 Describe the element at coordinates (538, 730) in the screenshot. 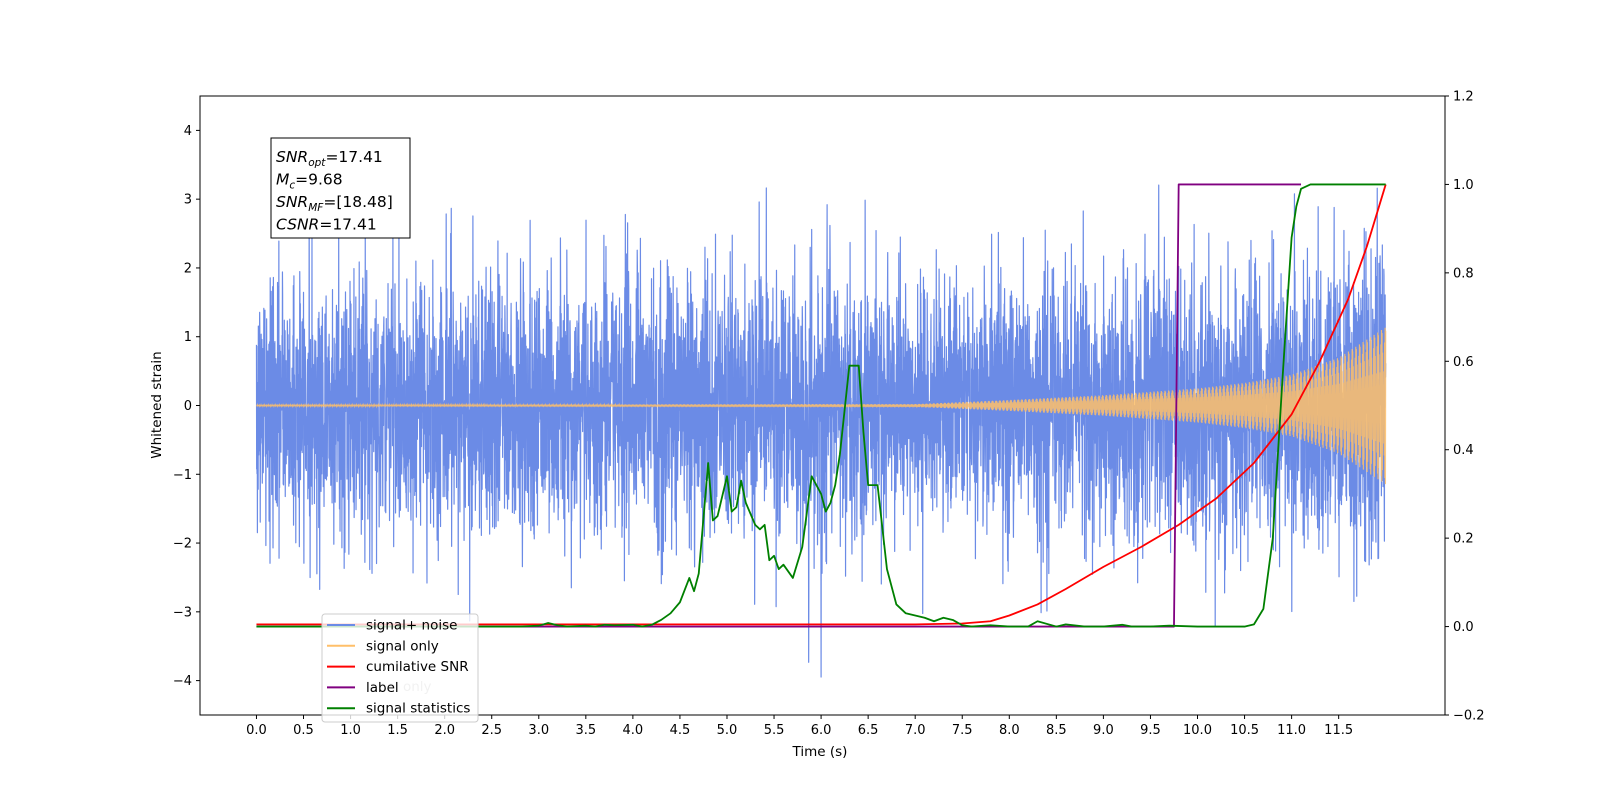

I see `x-tick-label: 3.0` at that location.